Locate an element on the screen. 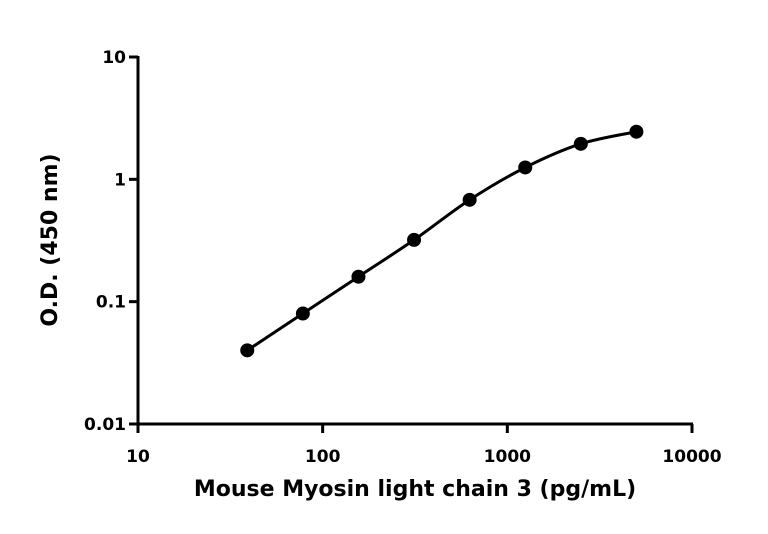  x-tick-label: 100 is located at coordinates (323, 457).